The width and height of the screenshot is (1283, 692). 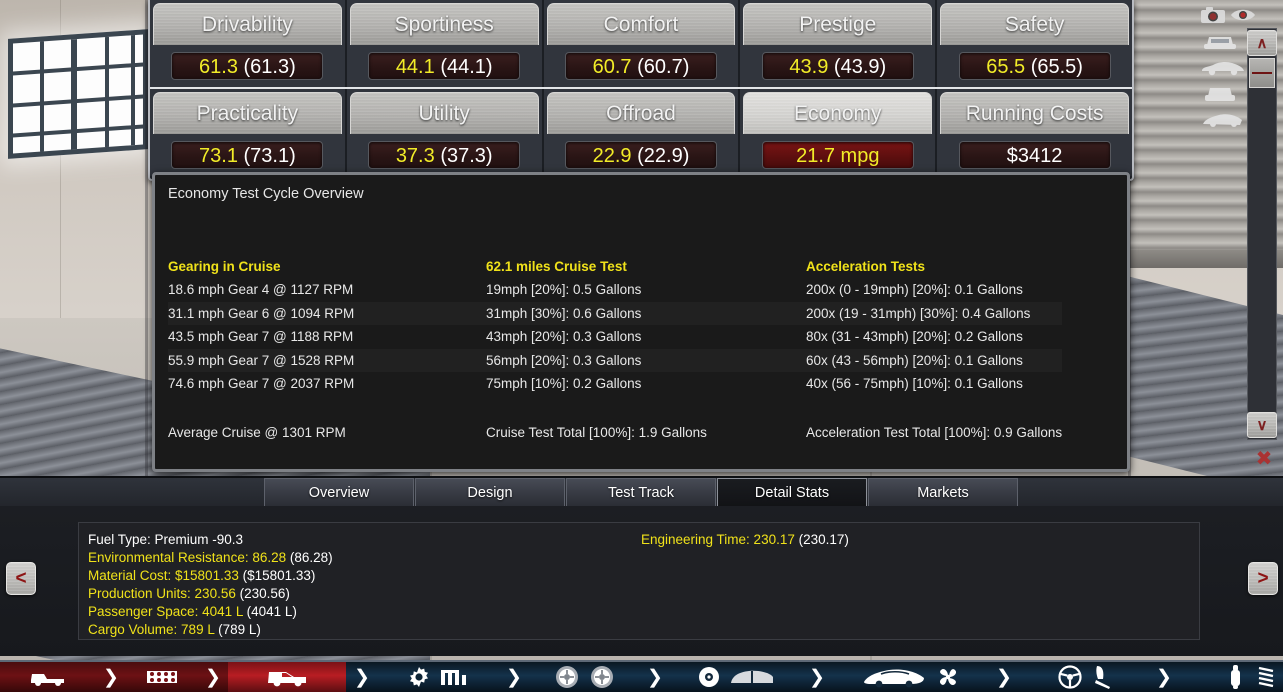 What do you see at coordinates (655, 677) in the screenshot?
I see `toolbar-chevron-5: ❯` at bounding box center [655, 677].